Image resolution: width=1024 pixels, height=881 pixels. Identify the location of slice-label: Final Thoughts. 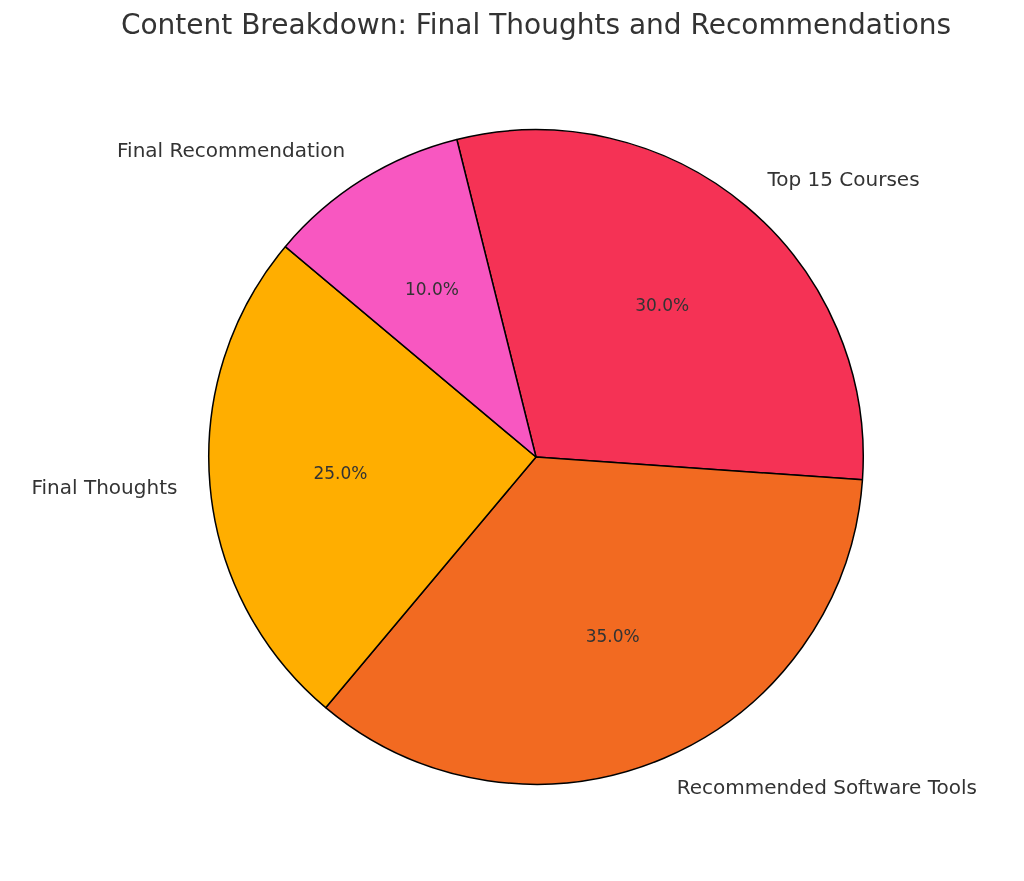
(104, 486).